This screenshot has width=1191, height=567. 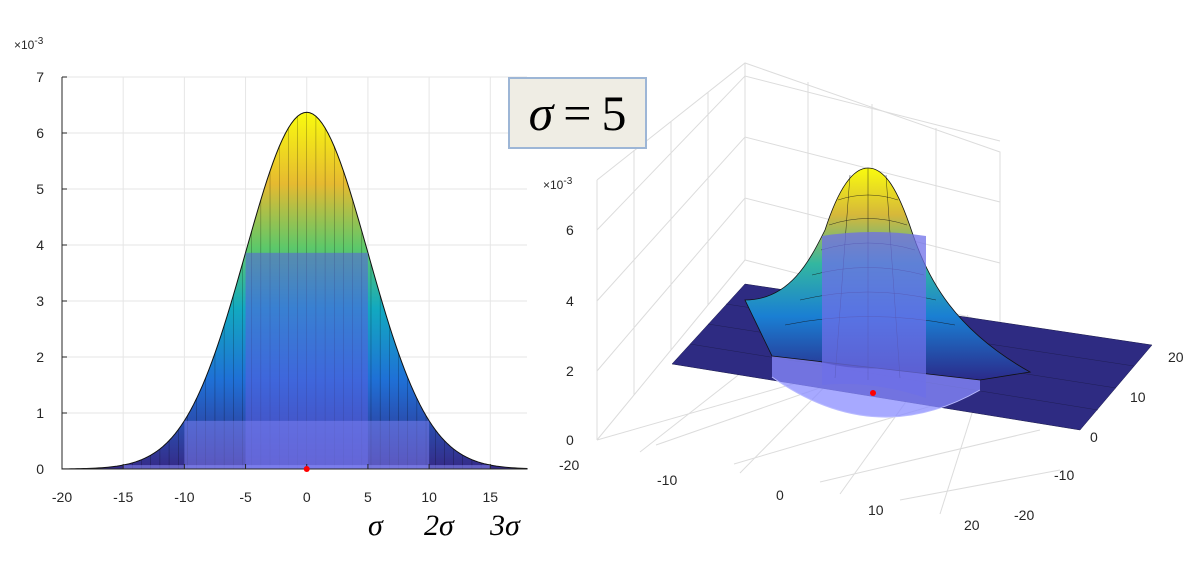 What do you see at coordinates (376, 525) in the screenshot?
I see `sigma-label-1: σ` at bounding box center [376, 525].